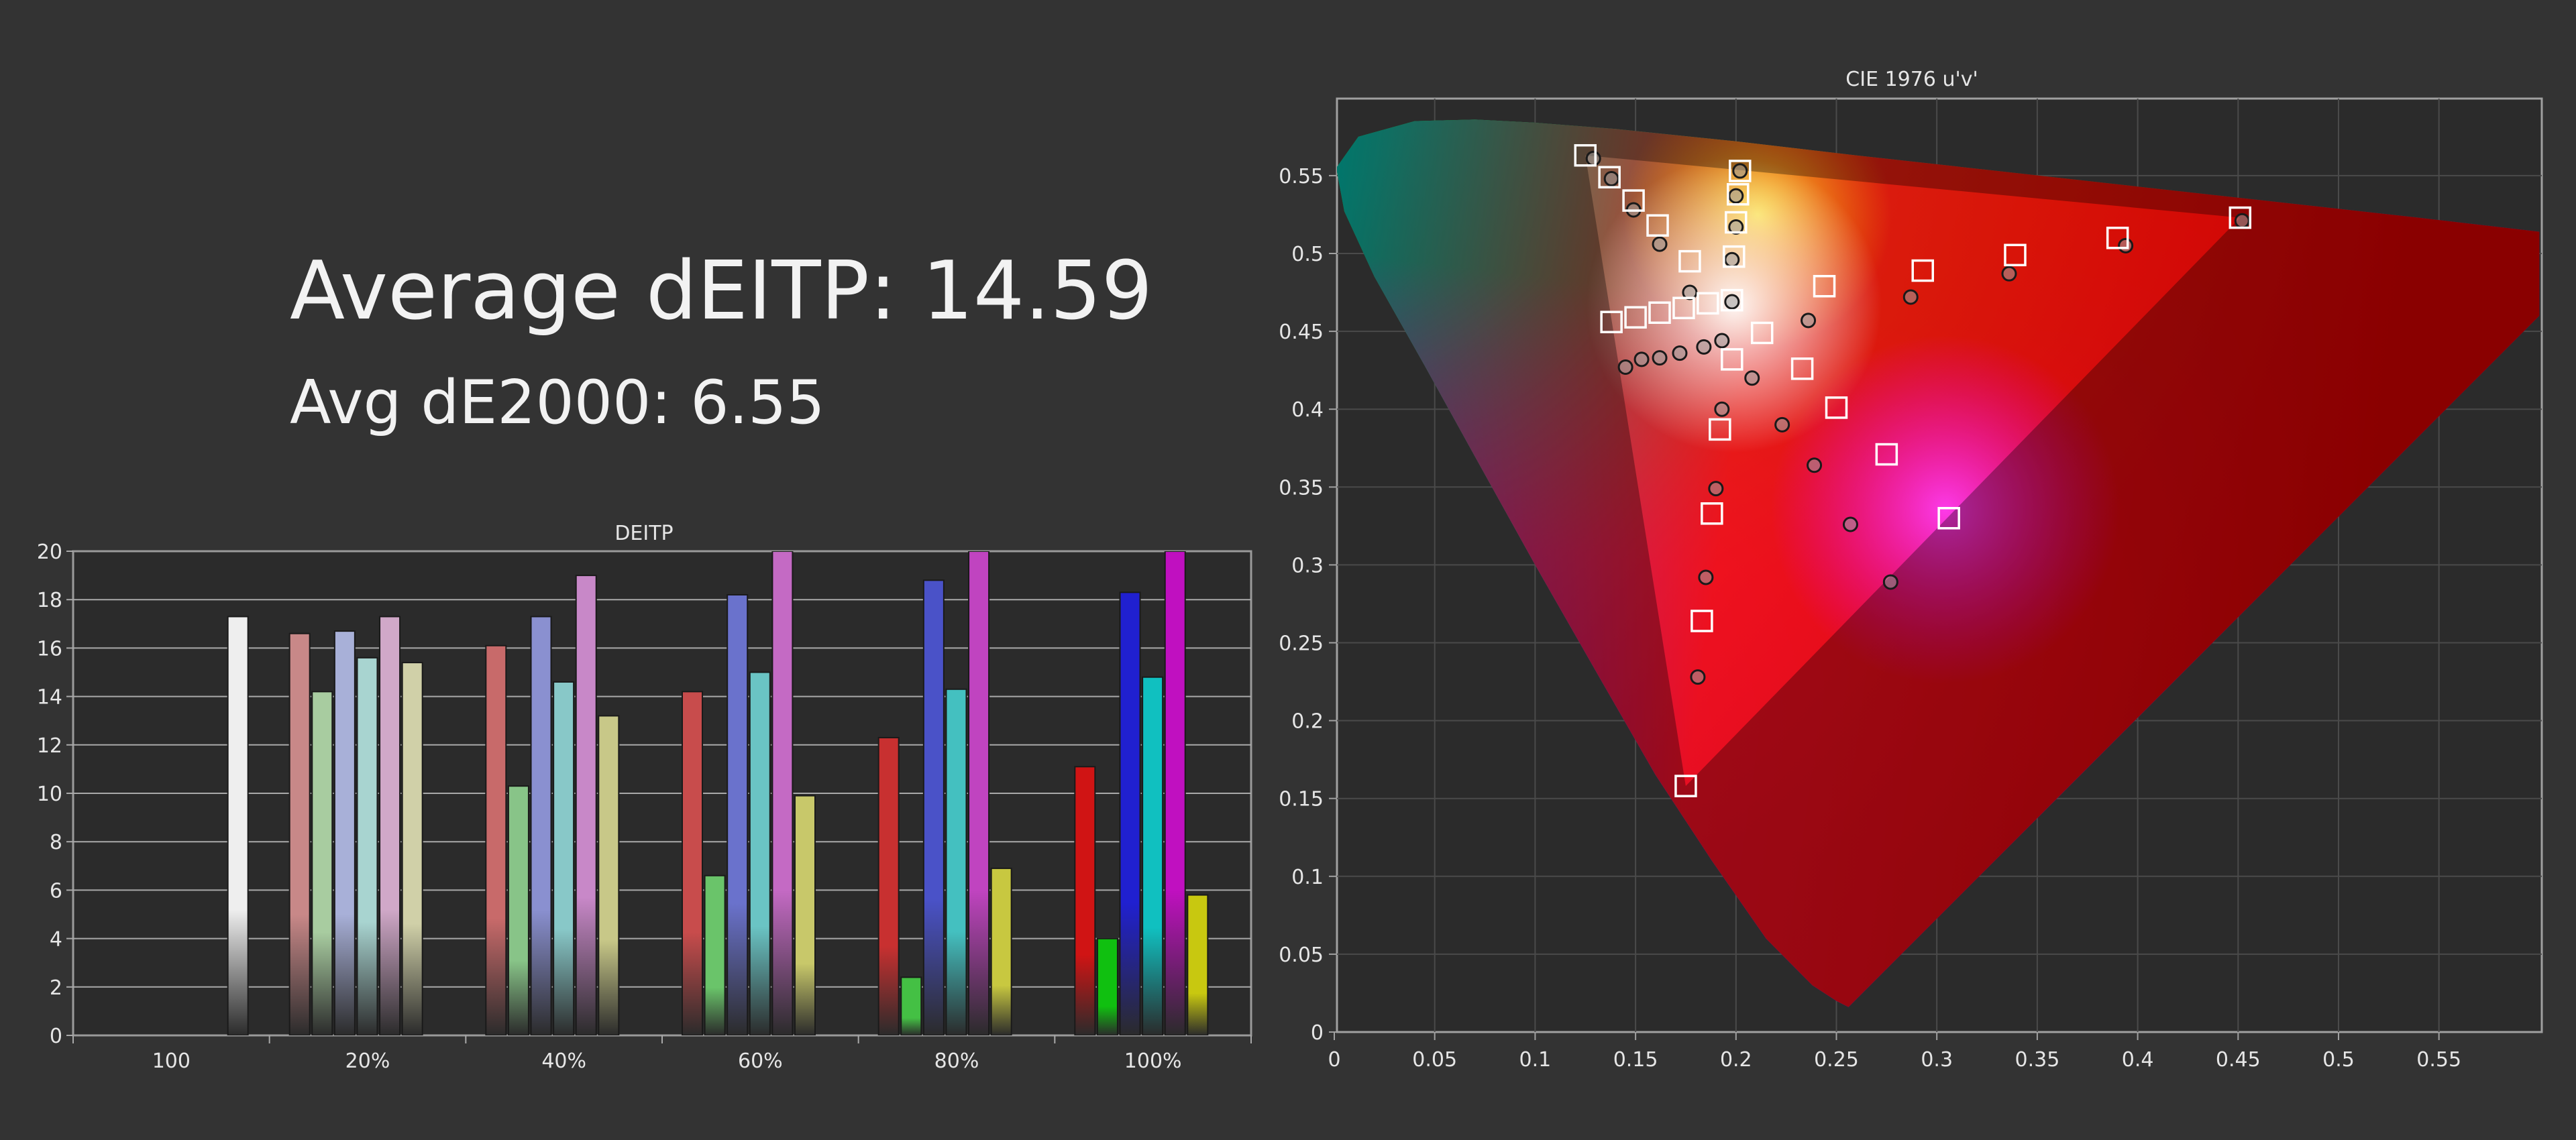 The image size is (2576, 1140). Describe the element at coordinates (1301, 332) in the screenshot. I see `cie-y-tick-label: 0.45` at that location.